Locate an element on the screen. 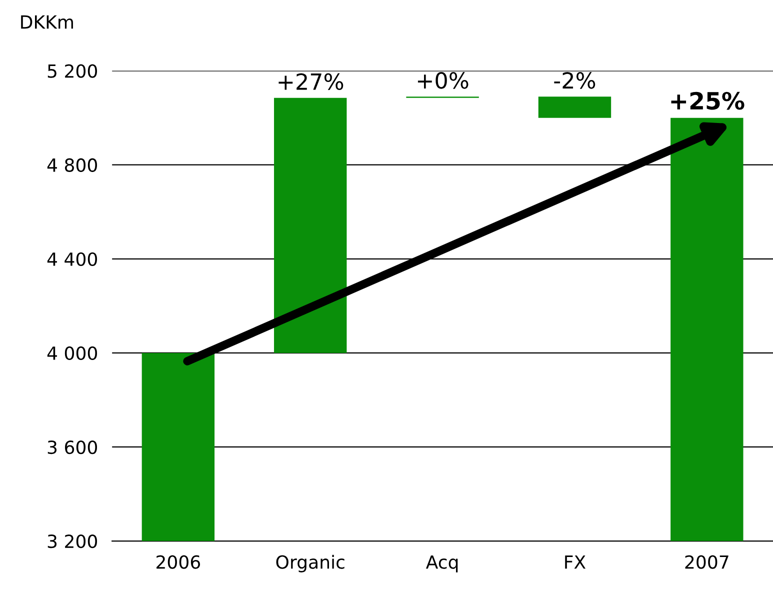 The height and width of the screenshot is (590, 773). y-tick-label: 4 000 is located at coordinates (72, 353).